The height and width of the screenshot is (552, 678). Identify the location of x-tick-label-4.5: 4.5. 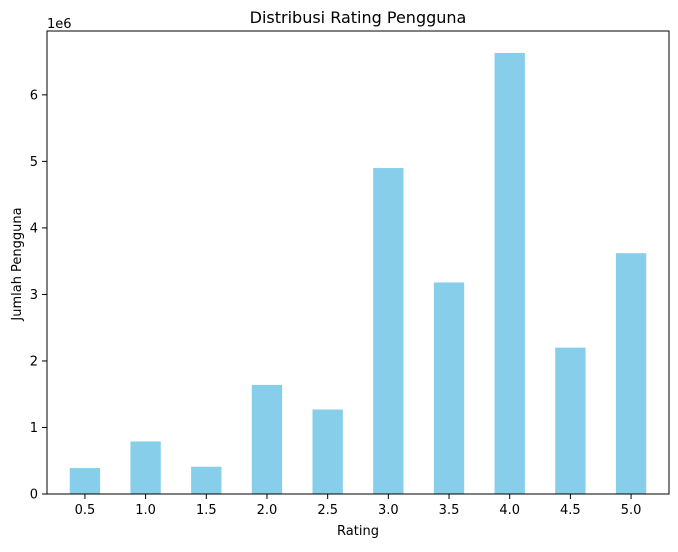
(570, 510).